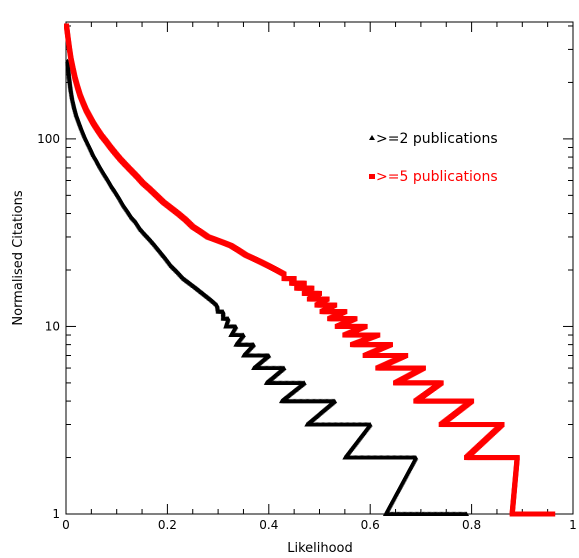 The image size is (579, 558). What do you see at coordinates (437, 139) in the screenshot?
I see `legend-label-series-0: >=2 publications` at bounding box center [437, 139].